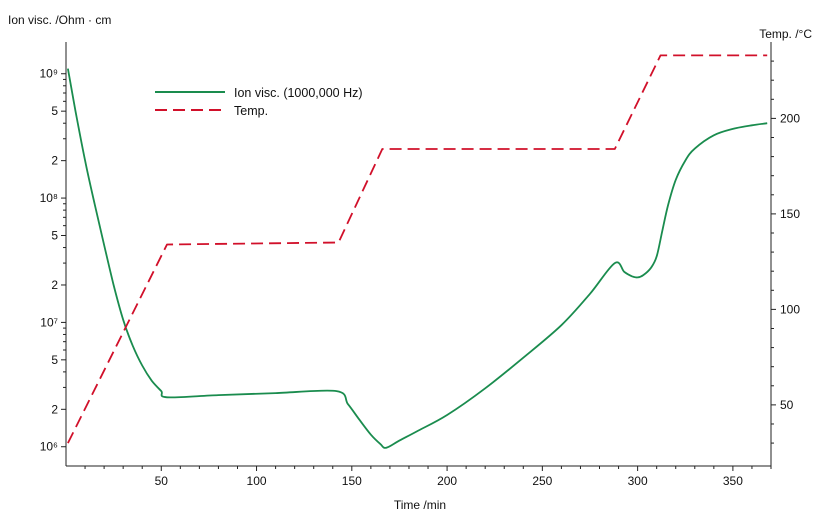  Describe the element at coordinates (162, 481) in the screenshot. I see `x-tick-label: 50` at that location.